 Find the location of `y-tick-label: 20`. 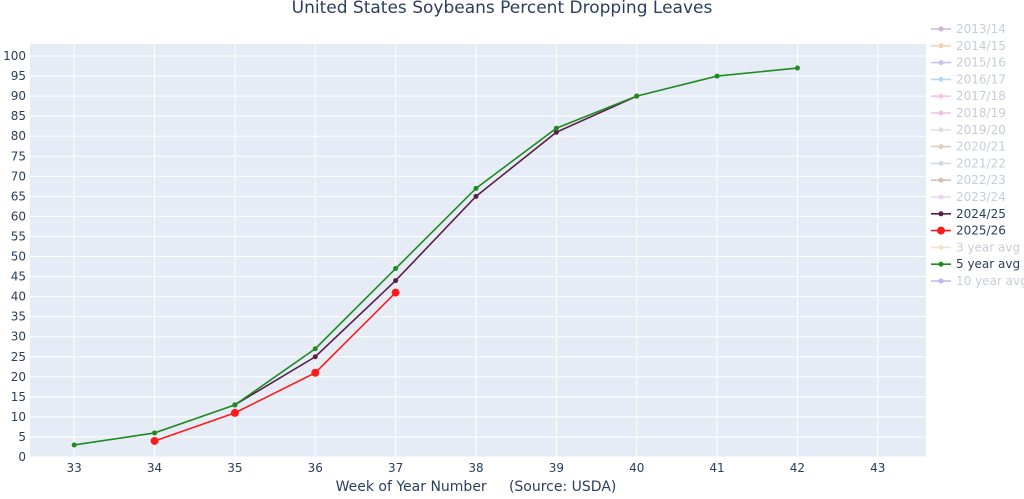

y-tick-label: 20 is located at coordinates (18, 377).